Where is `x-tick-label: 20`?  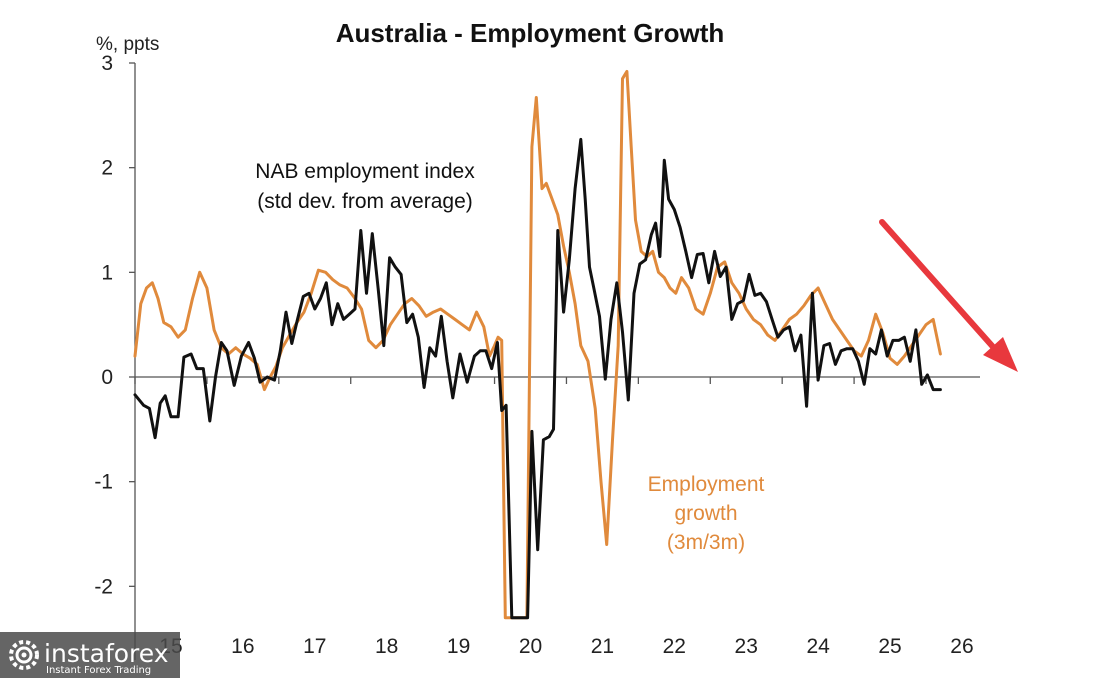
x-tick-label: 20 is located at coordinates (530, 646).